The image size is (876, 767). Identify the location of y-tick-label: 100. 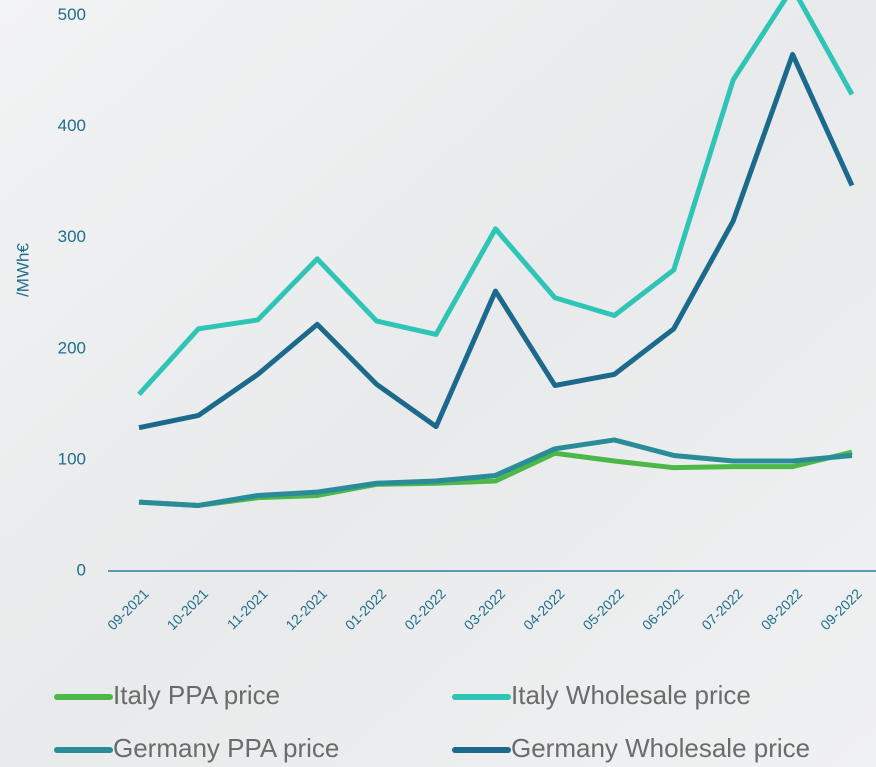
(72, 458).